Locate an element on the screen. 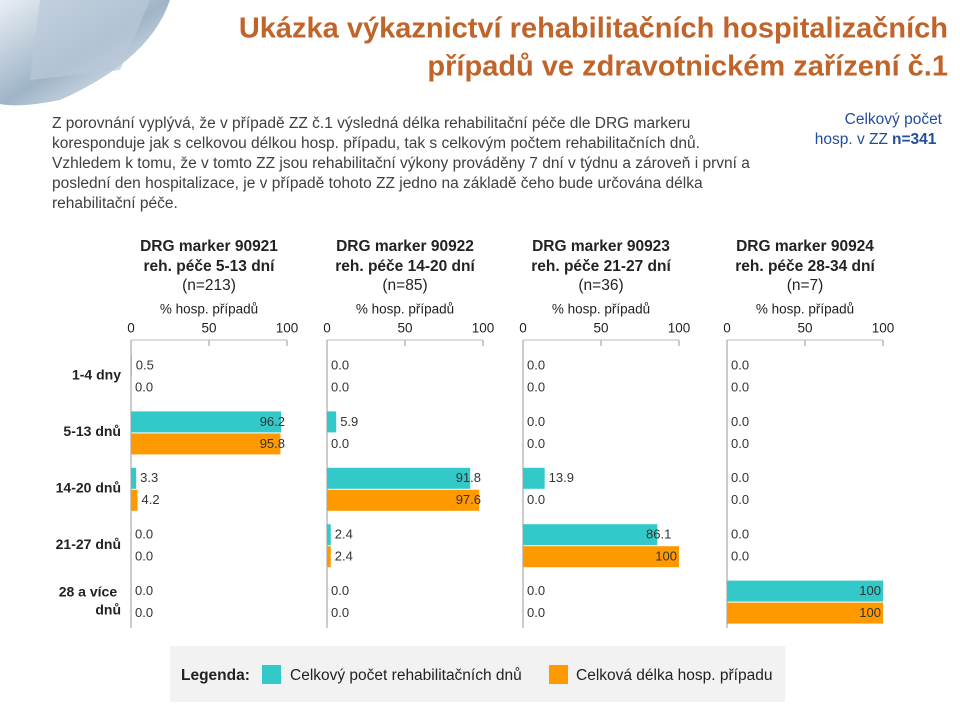 The width and height of the screenshot is (960, 720). category-label: 14-20 dnů is located at coordinates (88, 488).